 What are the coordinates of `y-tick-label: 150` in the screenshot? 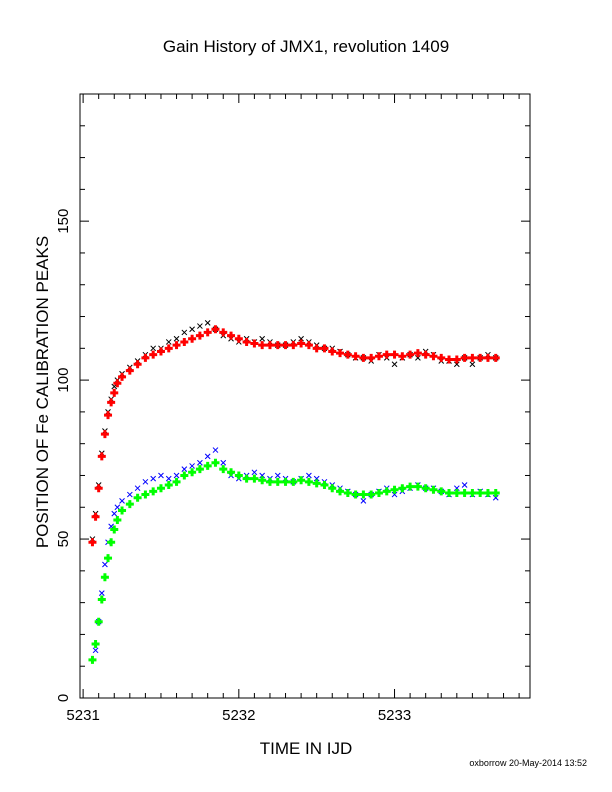 It's located at (63, 221).